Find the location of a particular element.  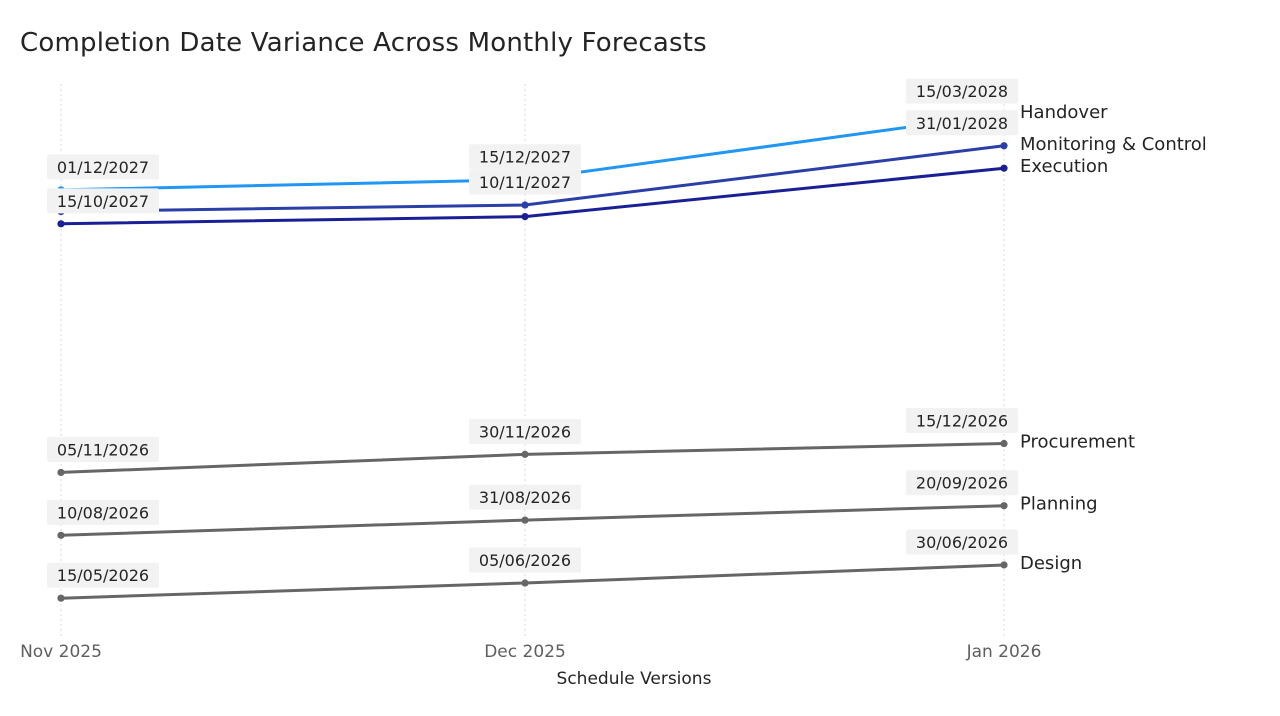

data-label: 10/08/2026 is located at coordinates (103, 512).